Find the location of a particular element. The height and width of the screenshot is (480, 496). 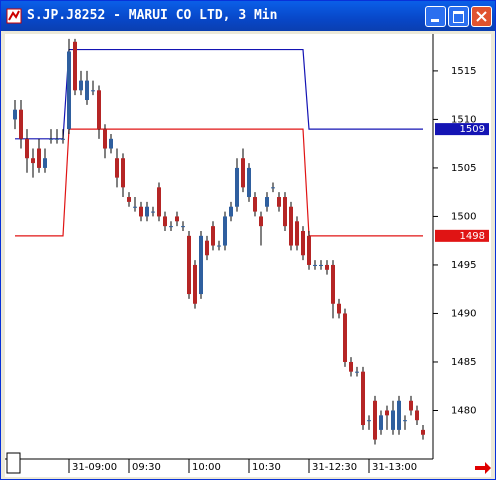

y-tick-label: 1500 is located at coordinates (463, 216).